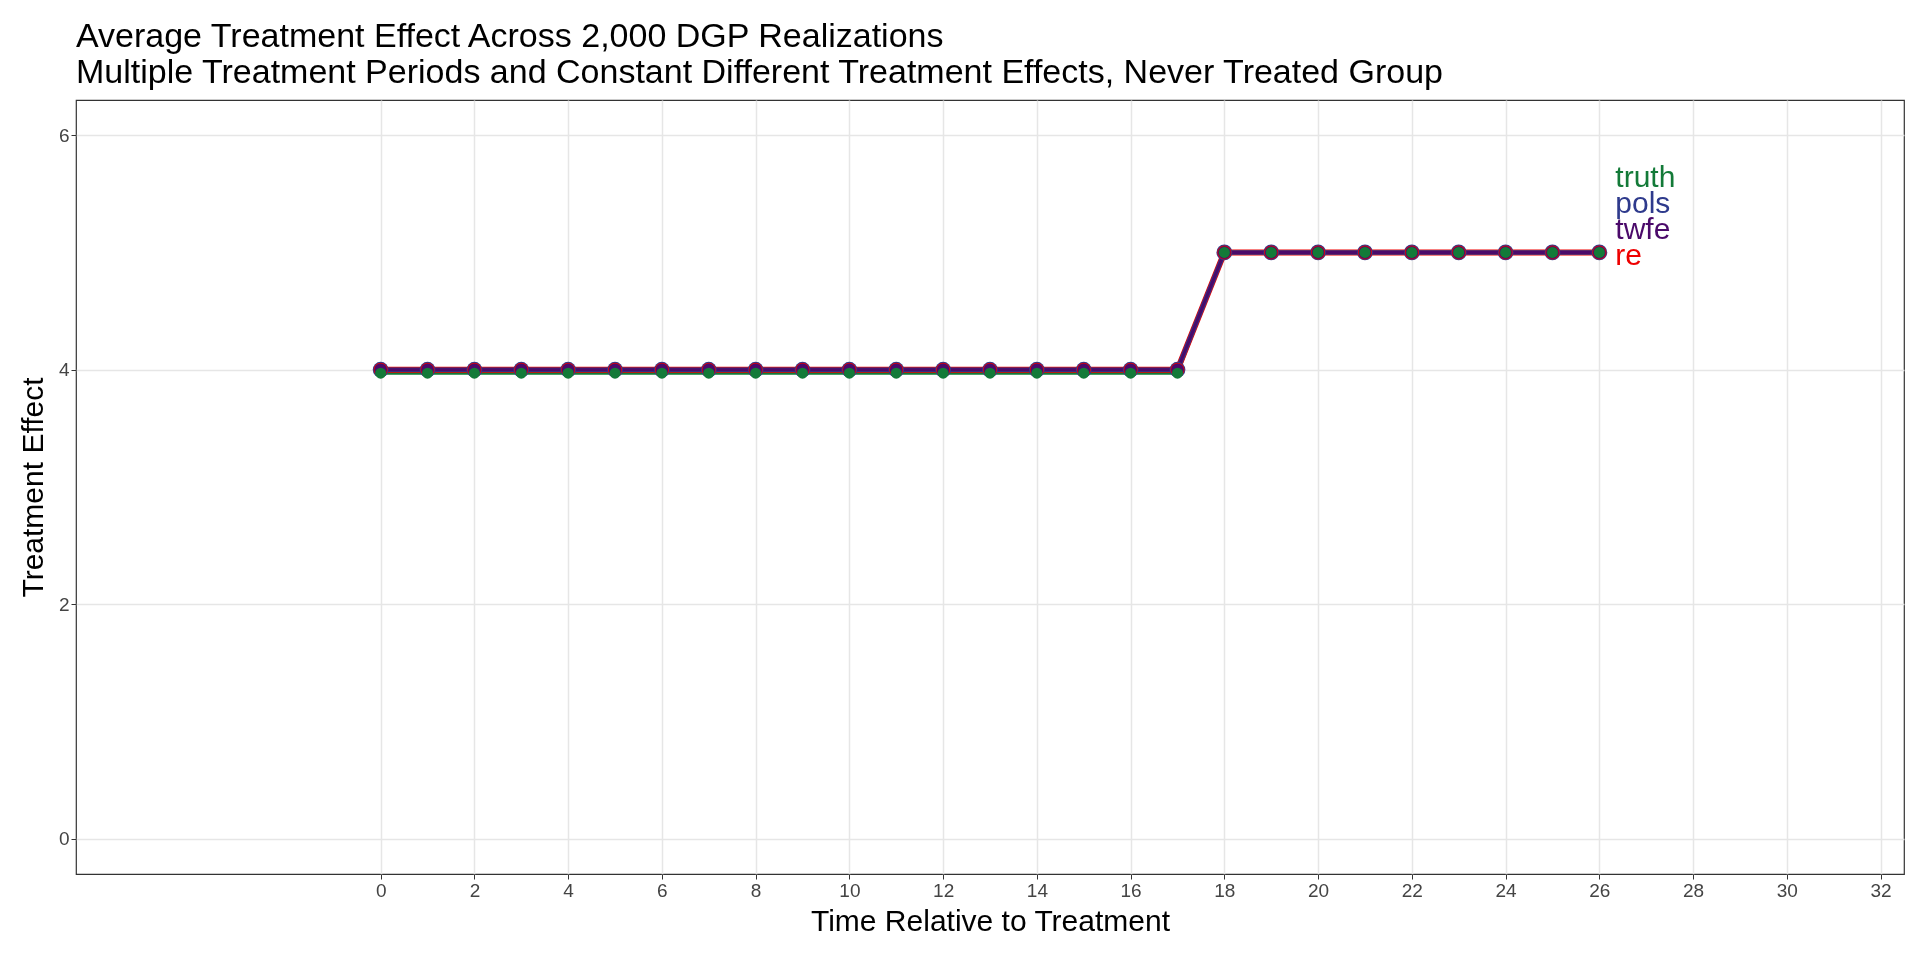 The image size is (1920, 960). What do you see at coordinates (64, 839) in the screenshot?
I see `y-tick-label: 0` at bounding box center [64, 839].